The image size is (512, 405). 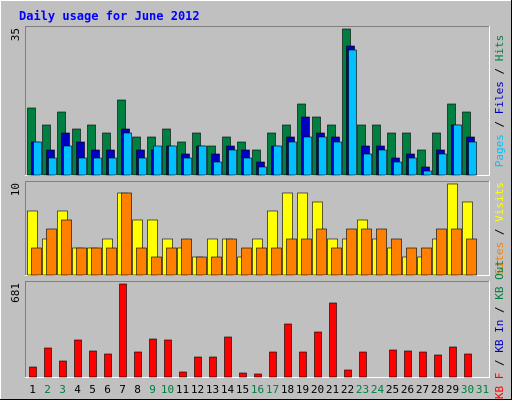 What do you see at coordinates (499, 336) in the screenshot?
I see `legend-entry: KB In` at bounding box center [499, 336].